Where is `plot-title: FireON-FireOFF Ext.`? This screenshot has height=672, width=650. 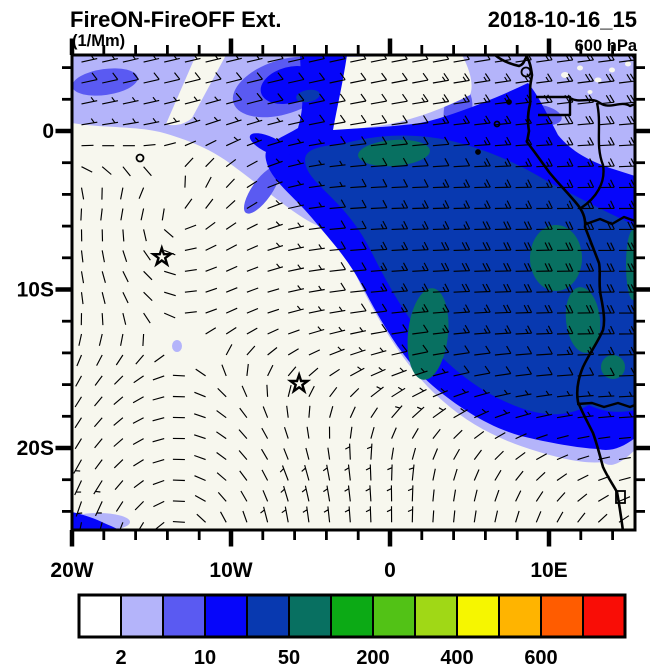 plot-title: FireON-FireOFF Ext. is located at coordinates (175, 19).